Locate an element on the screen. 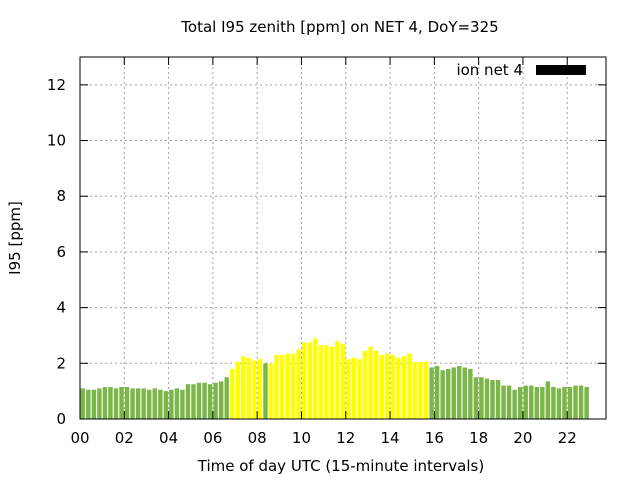  x-tick-label: 04 is located at coordinates (168, 438).